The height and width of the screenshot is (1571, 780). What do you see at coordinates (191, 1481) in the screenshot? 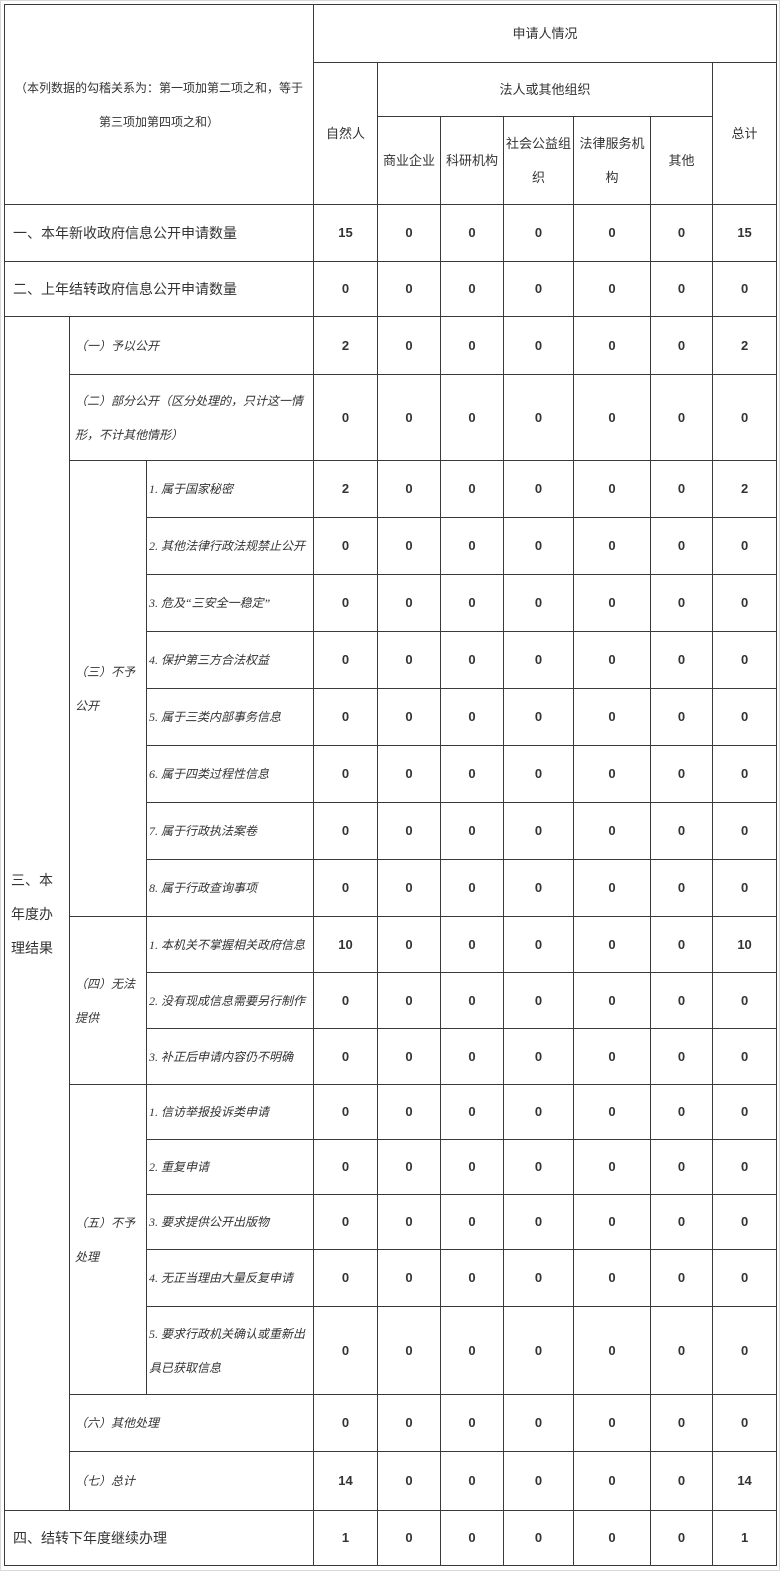
I see `section-label-subtotal: （七）总计` at bounding box center [191, 1481].